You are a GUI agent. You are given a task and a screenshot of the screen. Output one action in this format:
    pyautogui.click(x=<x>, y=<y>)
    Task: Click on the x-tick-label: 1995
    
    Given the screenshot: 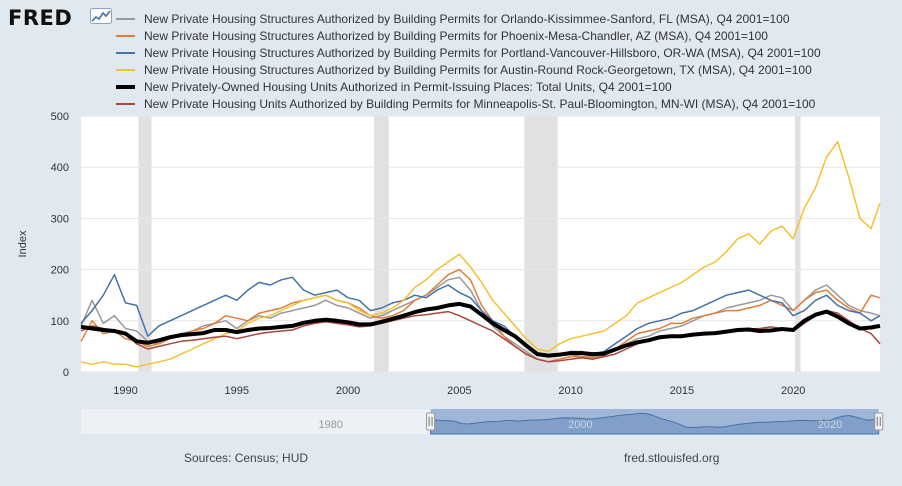 What is the action you would take?
    pyautogui.click(x=237, y=391)
    